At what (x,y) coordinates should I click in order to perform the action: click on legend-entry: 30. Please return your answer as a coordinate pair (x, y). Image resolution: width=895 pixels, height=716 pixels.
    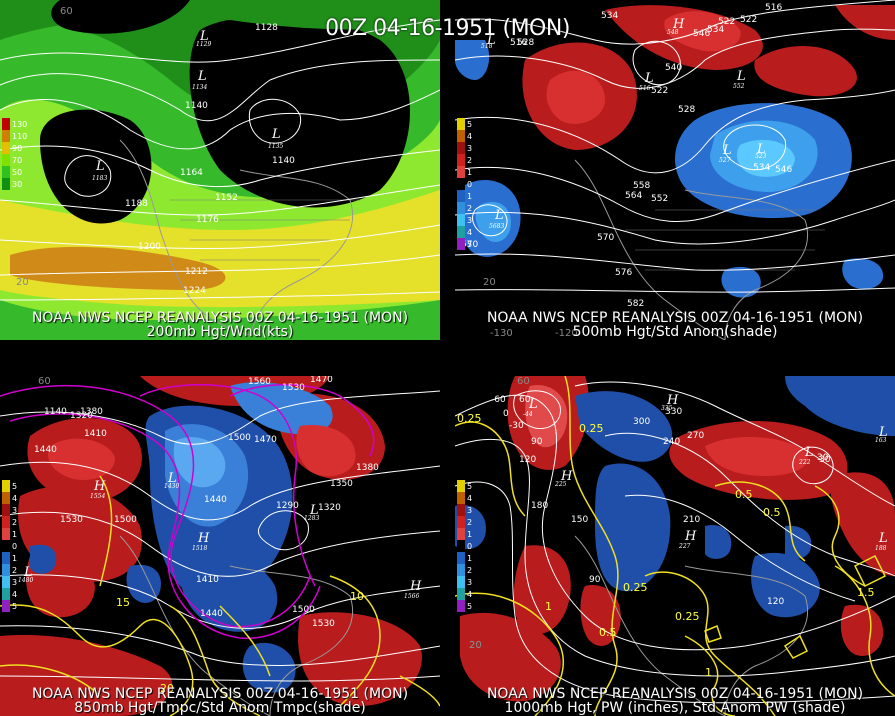
    Looking at the image, I should click on (15, 184).